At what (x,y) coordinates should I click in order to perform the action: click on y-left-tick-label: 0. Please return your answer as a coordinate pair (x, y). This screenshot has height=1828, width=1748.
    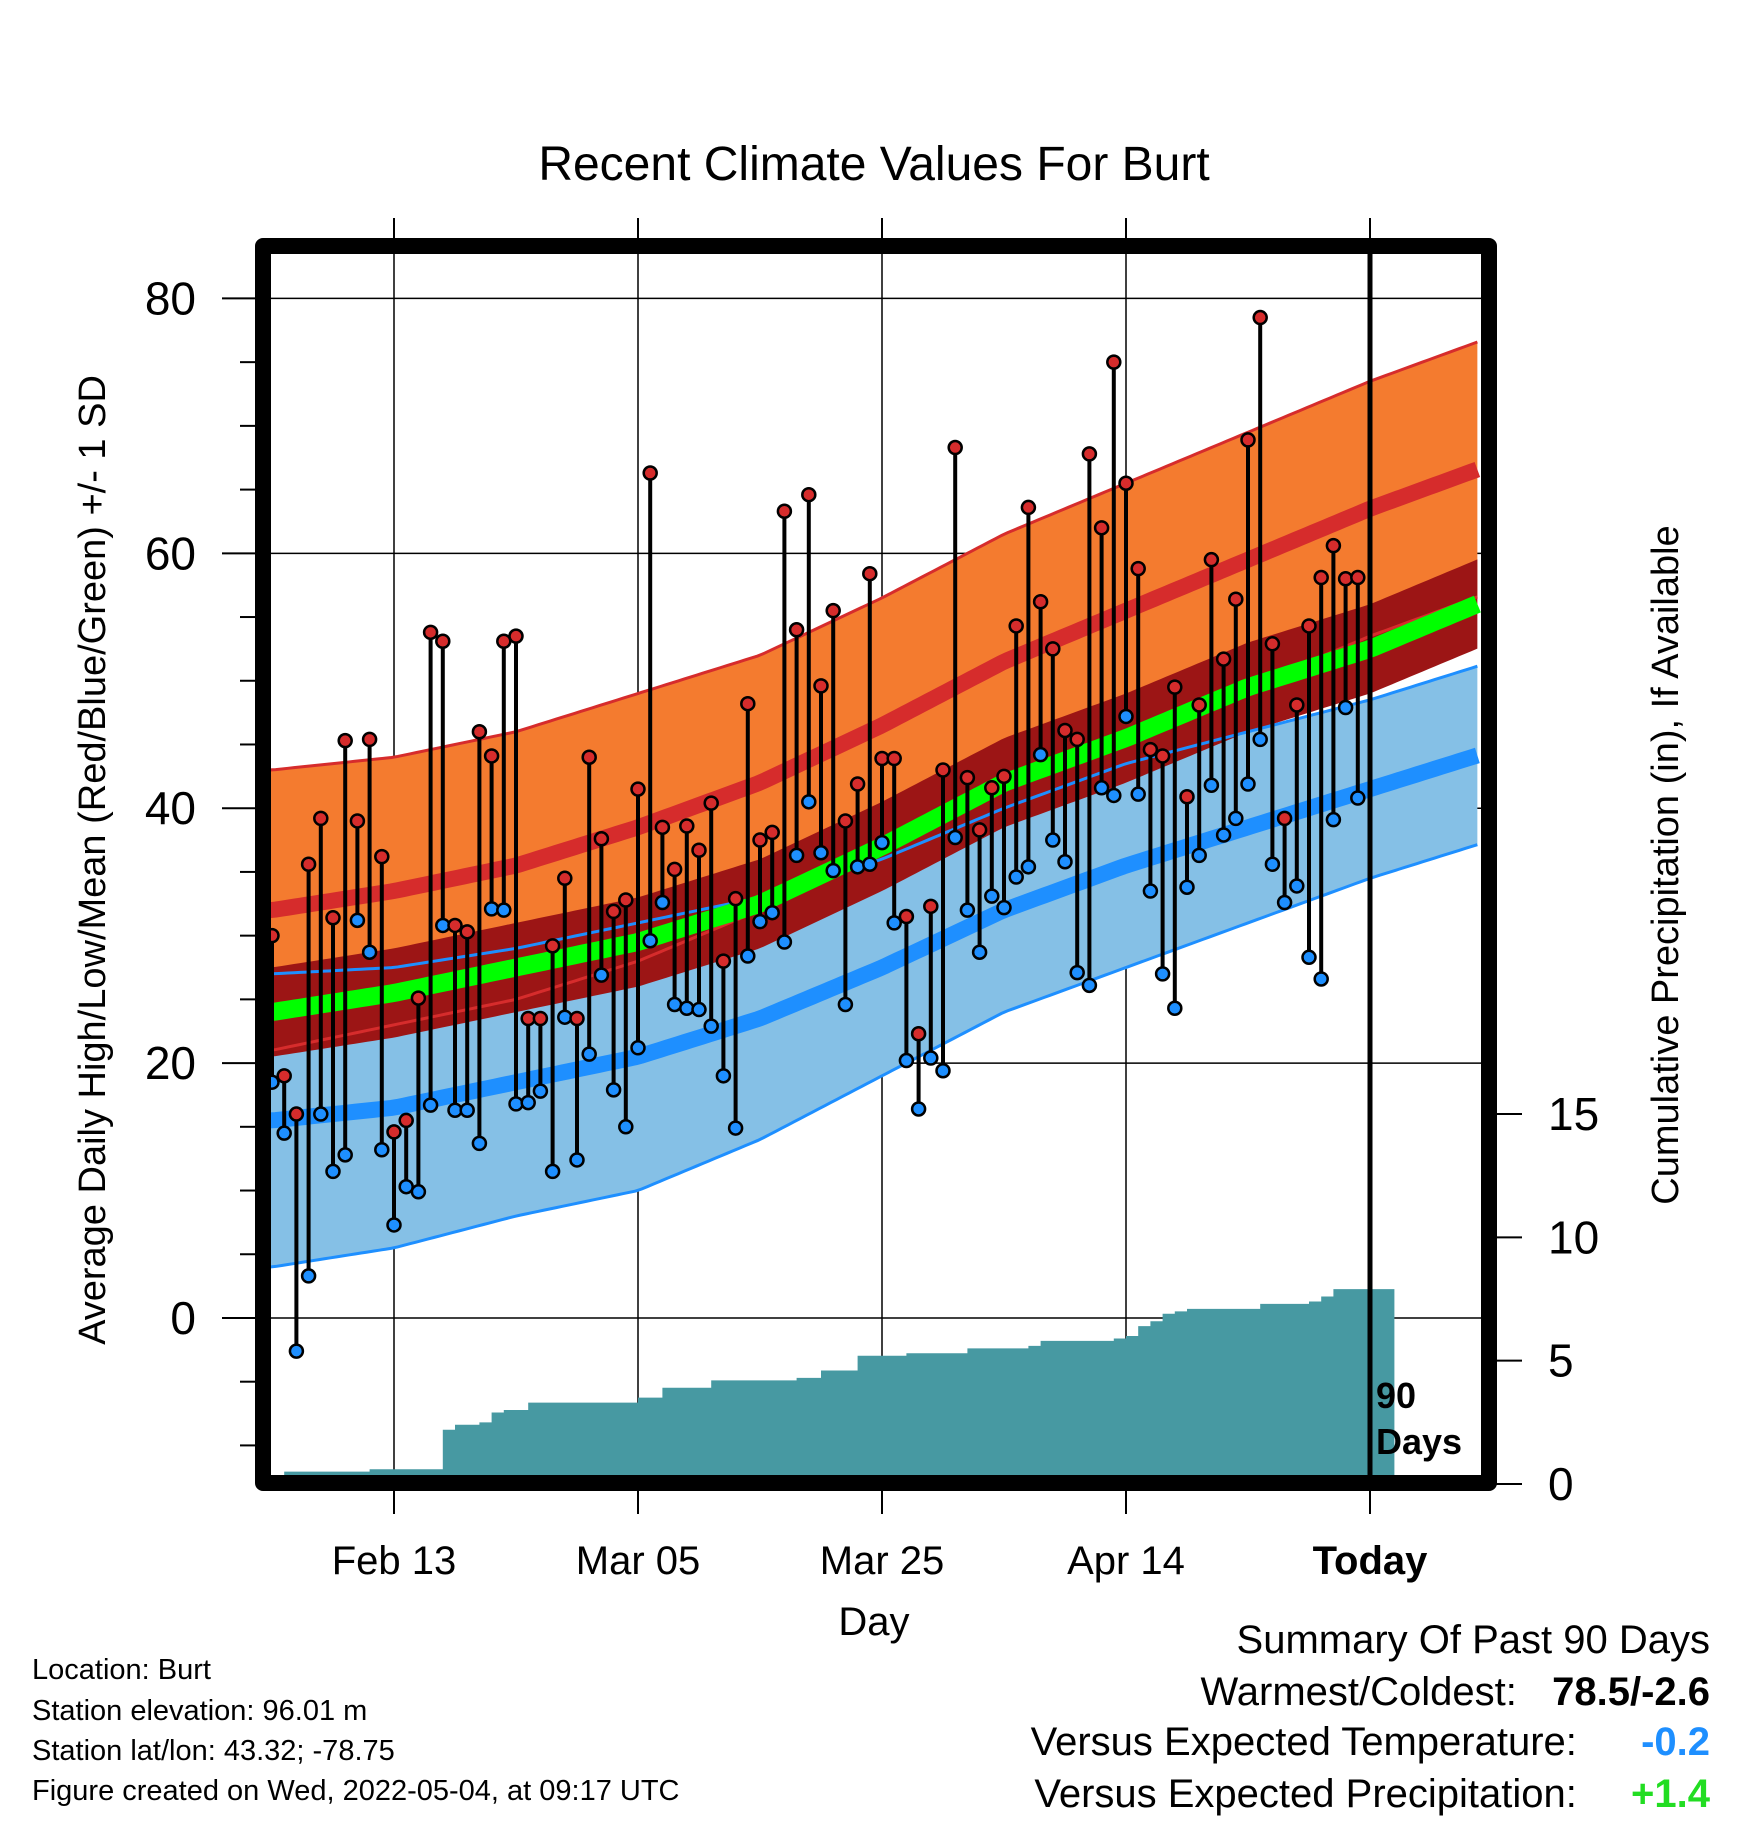
    Looking at the image, I should click on (183, 1318).